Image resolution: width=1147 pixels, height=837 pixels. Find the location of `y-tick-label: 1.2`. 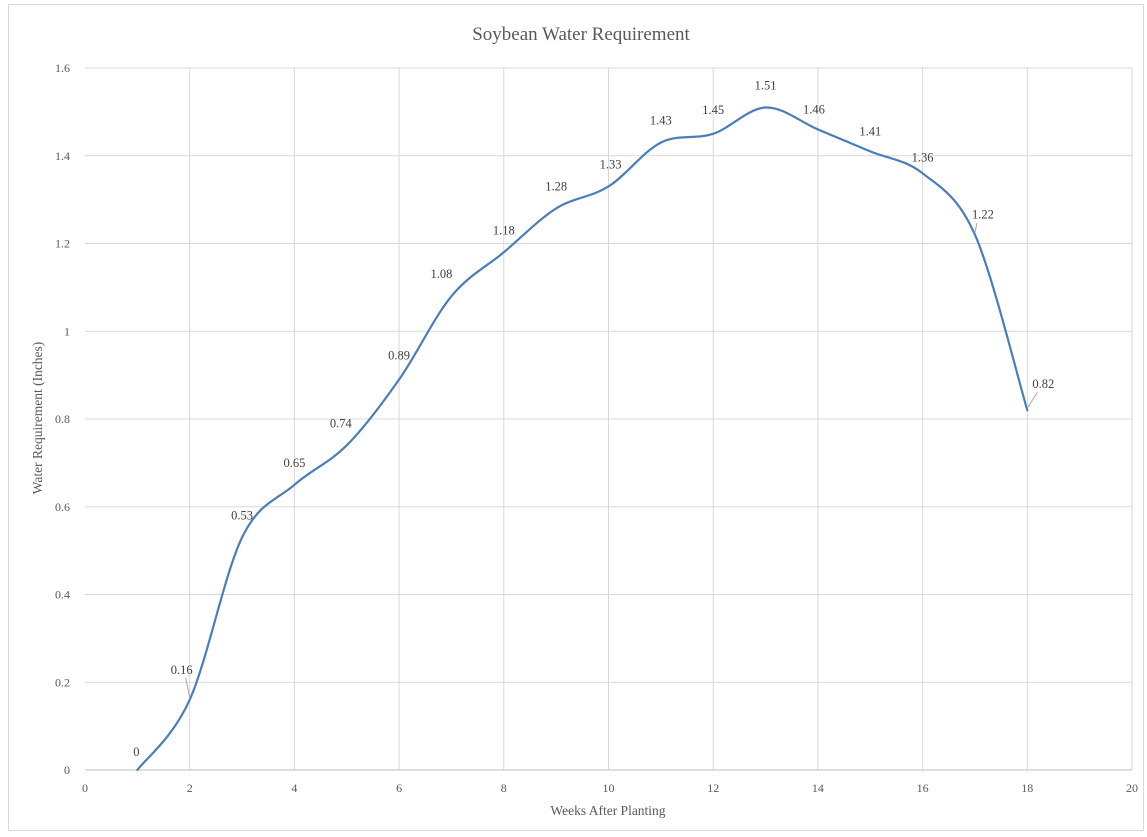

y-tick-label: 1.2 is located at coordinates (62, 244).